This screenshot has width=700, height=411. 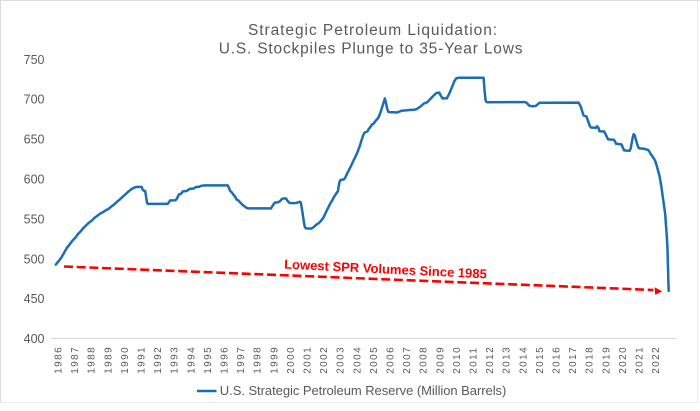 What do you see at coordinates (34, 100) in the screenshot?
I see `svg-text: 700` at bounding box center [34, 100].